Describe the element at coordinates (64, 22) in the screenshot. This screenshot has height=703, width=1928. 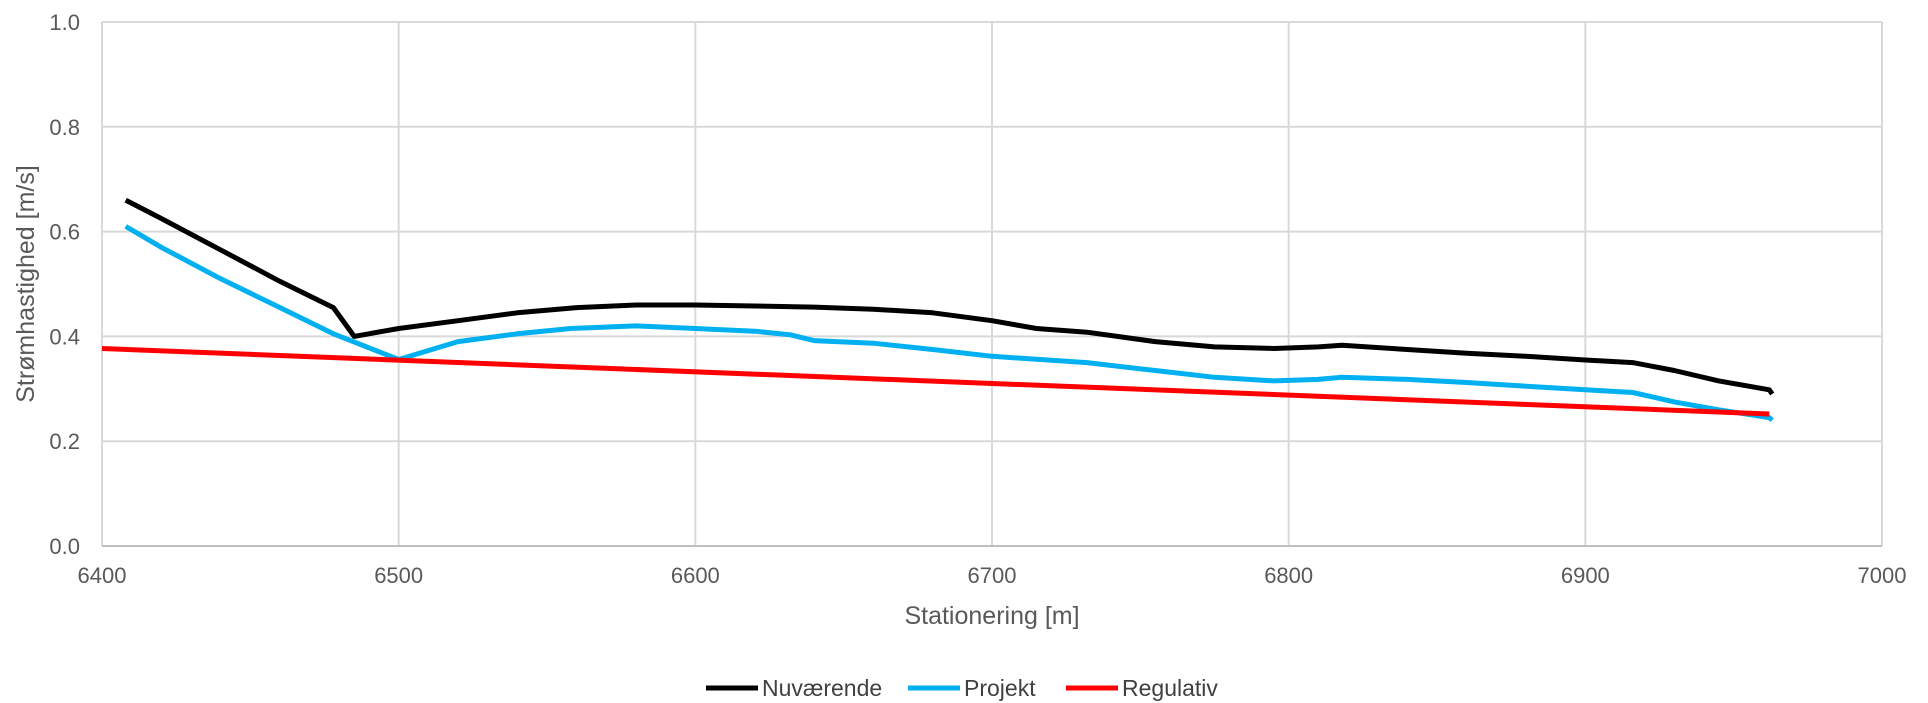
I see `y-tick-label: 1.0` at that location.